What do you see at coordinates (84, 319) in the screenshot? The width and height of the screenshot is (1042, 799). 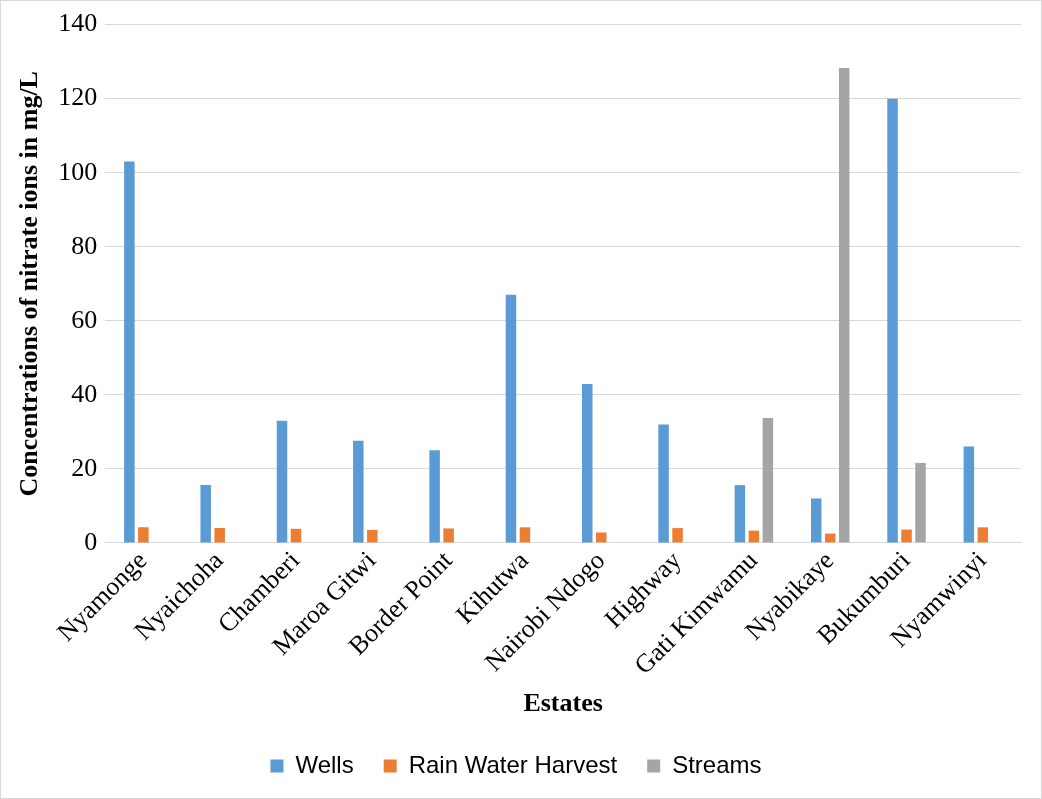 I see `y-tick-label: 60` at bounding box center [84, 319].